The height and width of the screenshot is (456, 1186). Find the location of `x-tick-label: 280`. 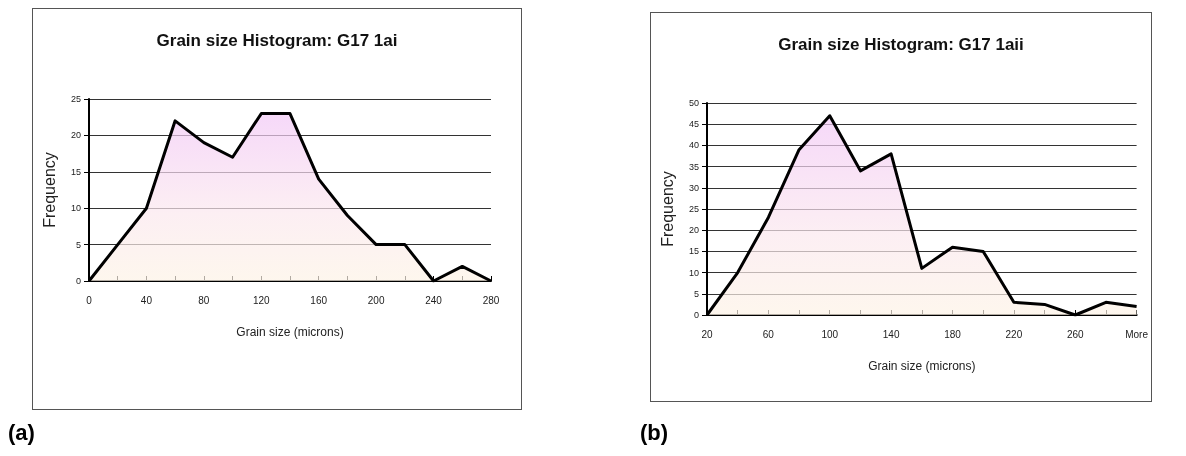

x-tick-label: 280 is located at coordinates (491, 300).